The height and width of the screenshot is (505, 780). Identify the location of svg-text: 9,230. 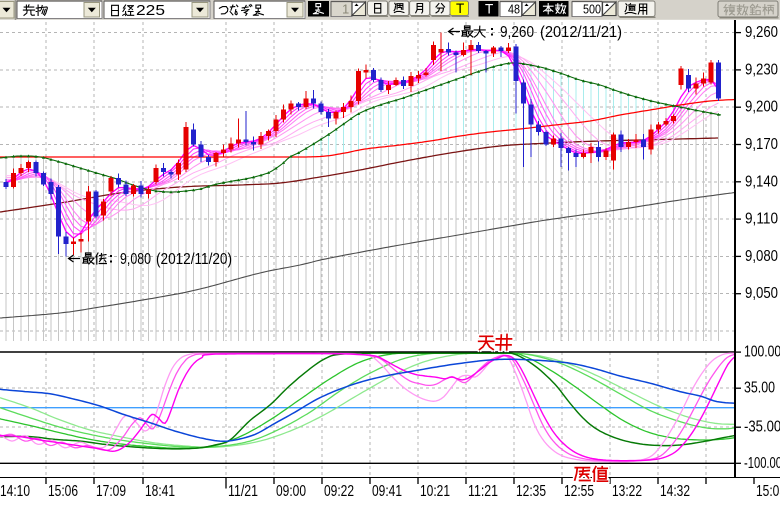
(761, 69).